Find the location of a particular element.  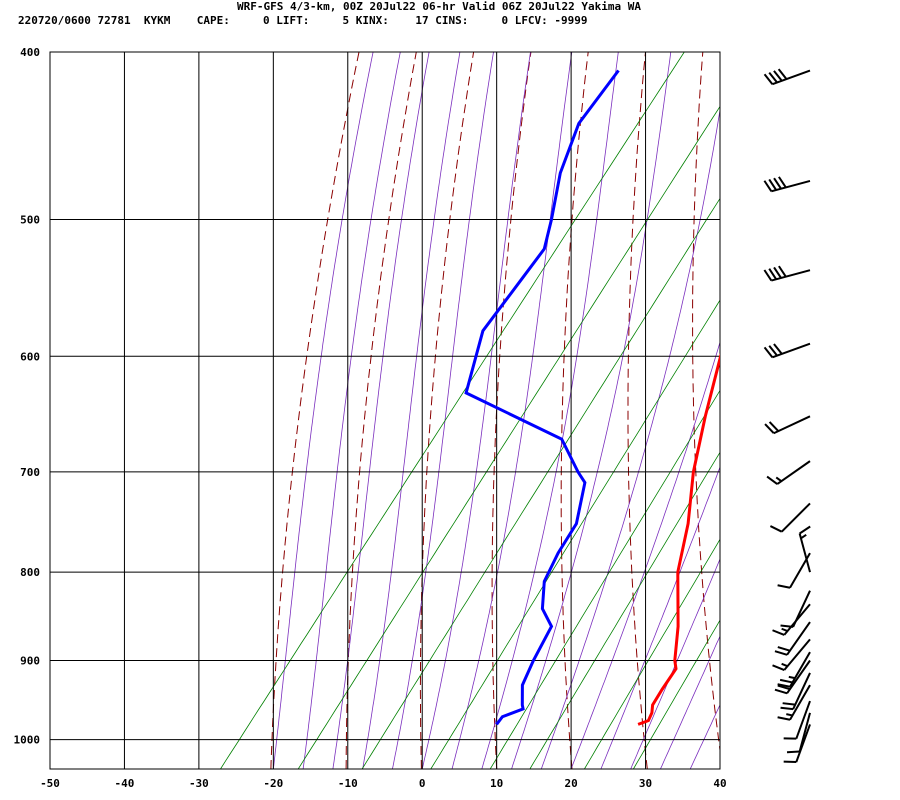

y-tick-label: 900 is located at coordinates (30, 661).